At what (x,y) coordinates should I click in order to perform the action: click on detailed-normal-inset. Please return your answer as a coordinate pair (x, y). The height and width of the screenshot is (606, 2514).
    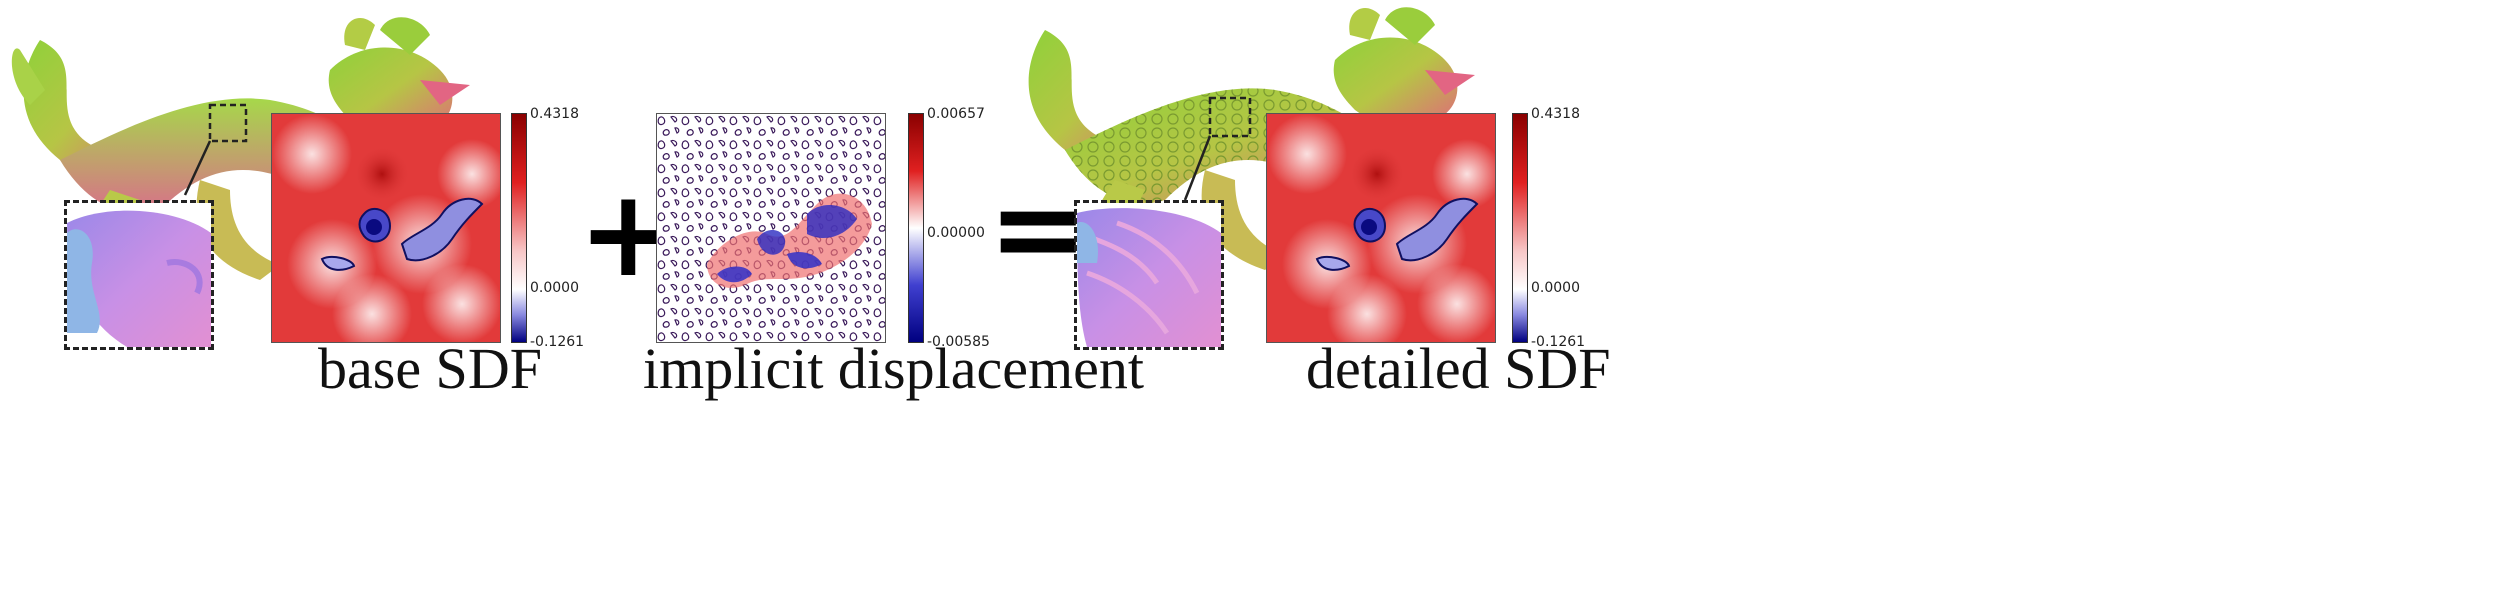
    Looking at the image, I should click on (1149, 275).